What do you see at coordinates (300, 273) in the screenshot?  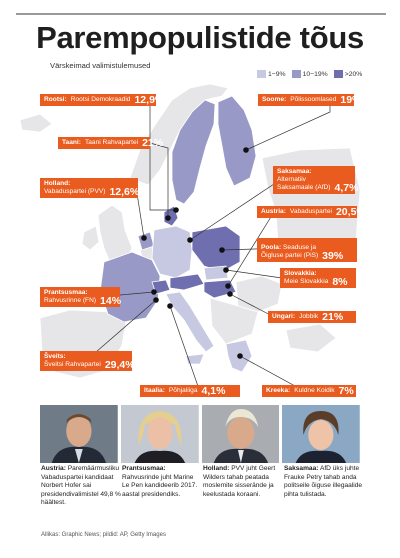 I see `callout-slovakkia-country: Slovakkia:` at bounding box center [300, 273].